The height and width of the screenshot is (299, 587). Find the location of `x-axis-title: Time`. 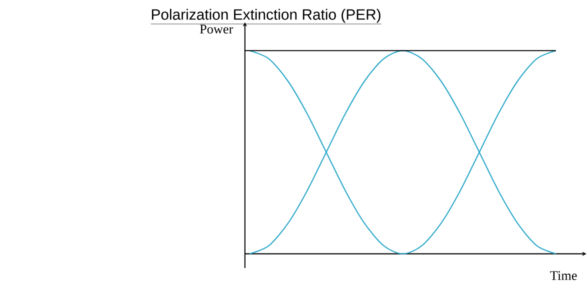

x-axis-title: Time is located at coordinates (563, 275).